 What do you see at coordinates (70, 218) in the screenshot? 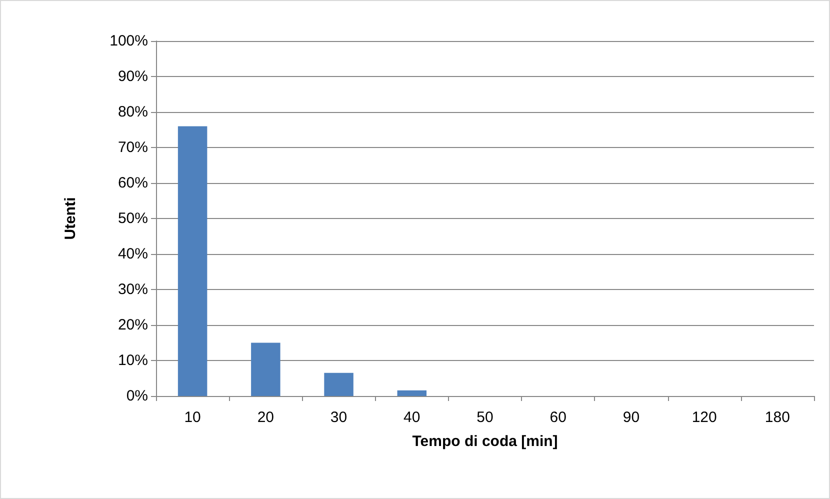
I see `y-axis-title: Utenti` at bounding box center [70, 218].